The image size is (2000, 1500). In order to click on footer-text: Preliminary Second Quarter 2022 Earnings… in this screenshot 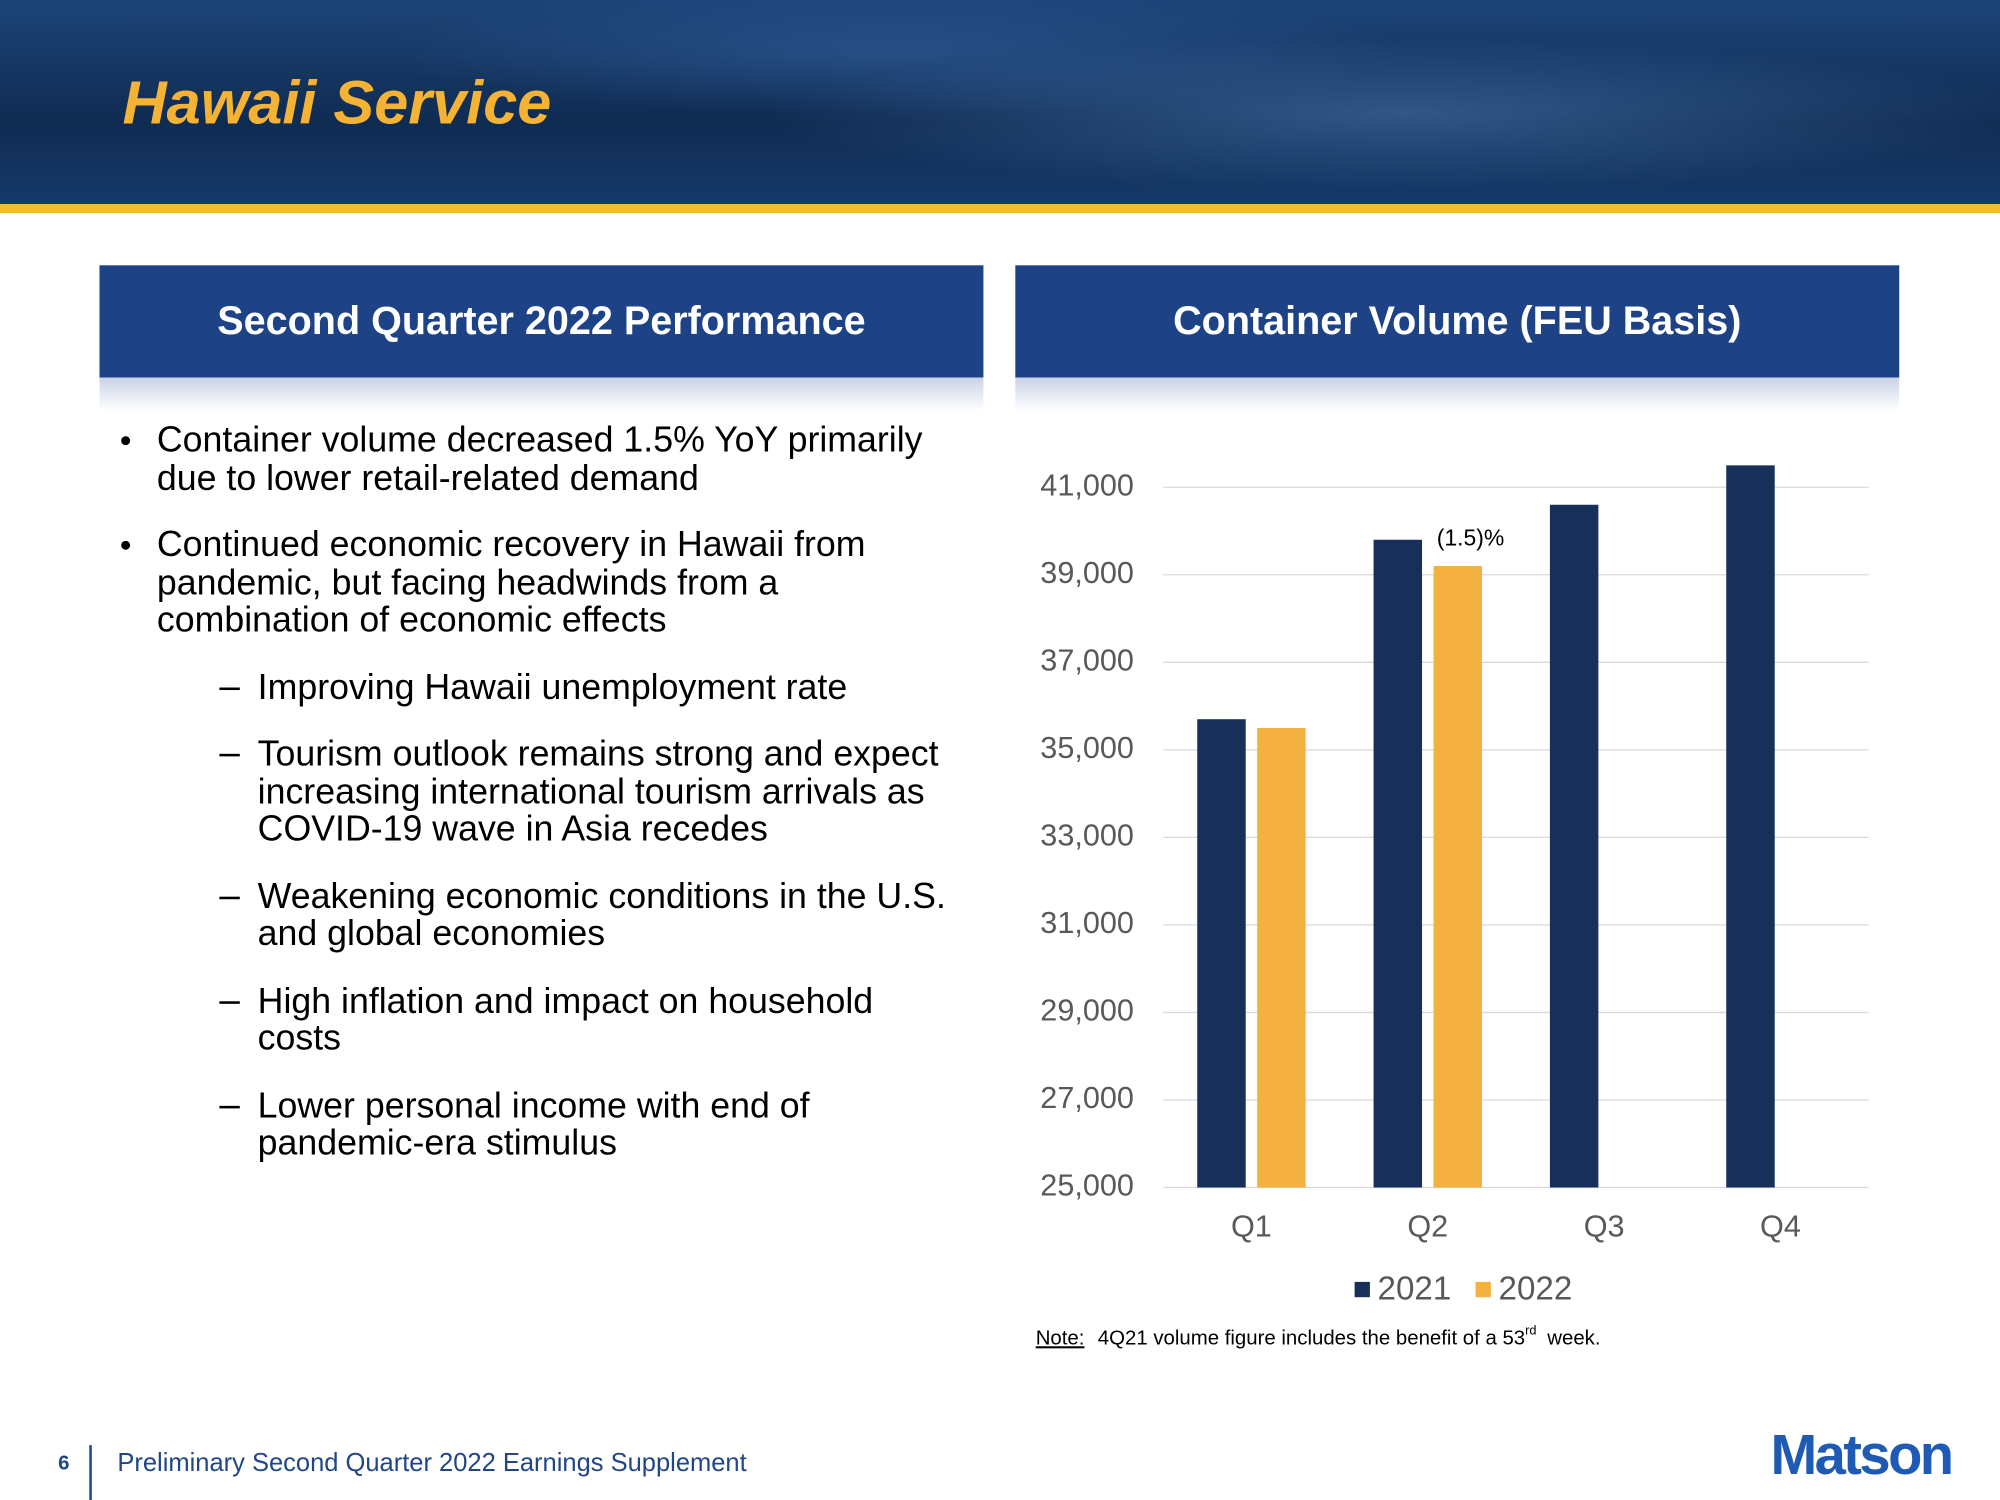, I will do `click(431, 1463)`.